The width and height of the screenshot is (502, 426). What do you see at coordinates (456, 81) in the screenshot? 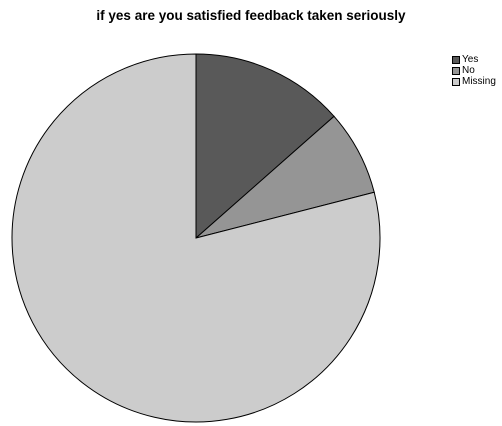
I see `legend-swatch-missing` at bounding box center [456, 81].